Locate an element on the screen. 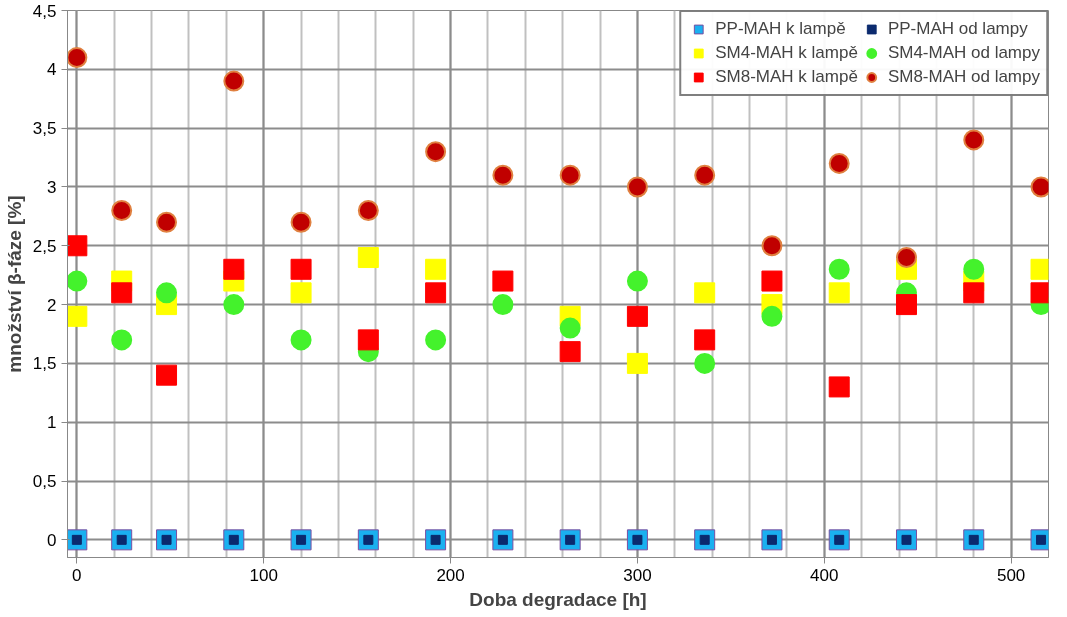 This screenshot has width=1067, height=617. y-tick-label: 0,5 is located at coordinates (44, 482).